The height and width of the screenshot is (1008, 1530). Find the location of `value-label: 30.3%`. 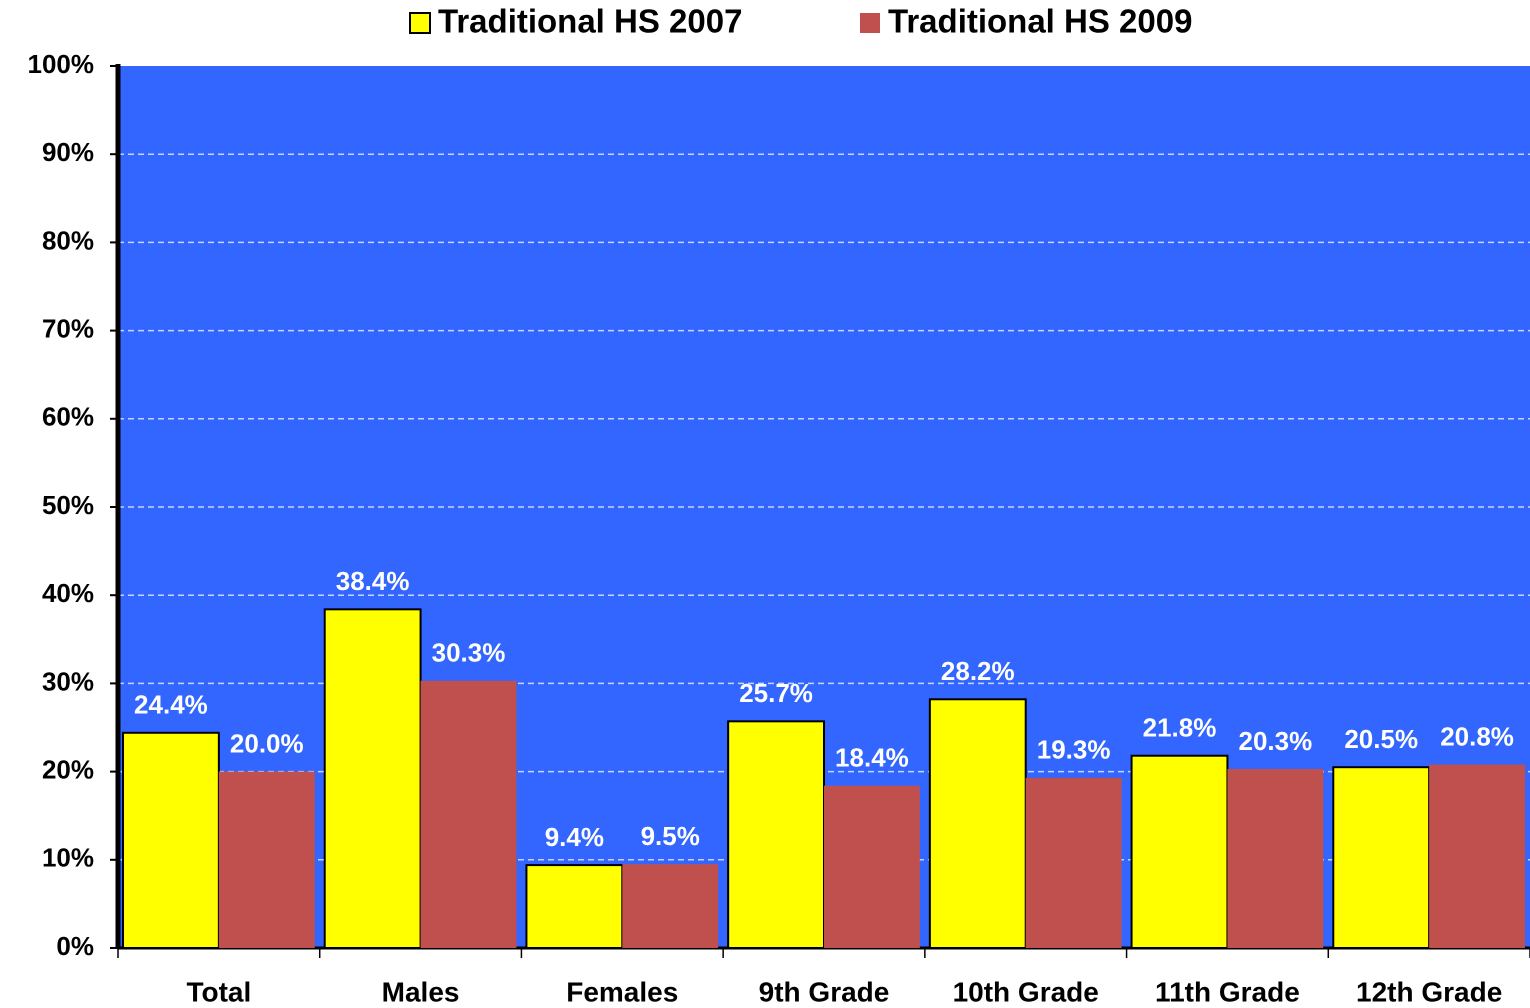

value-label: 30.3% is located at coordinates (469, 653).